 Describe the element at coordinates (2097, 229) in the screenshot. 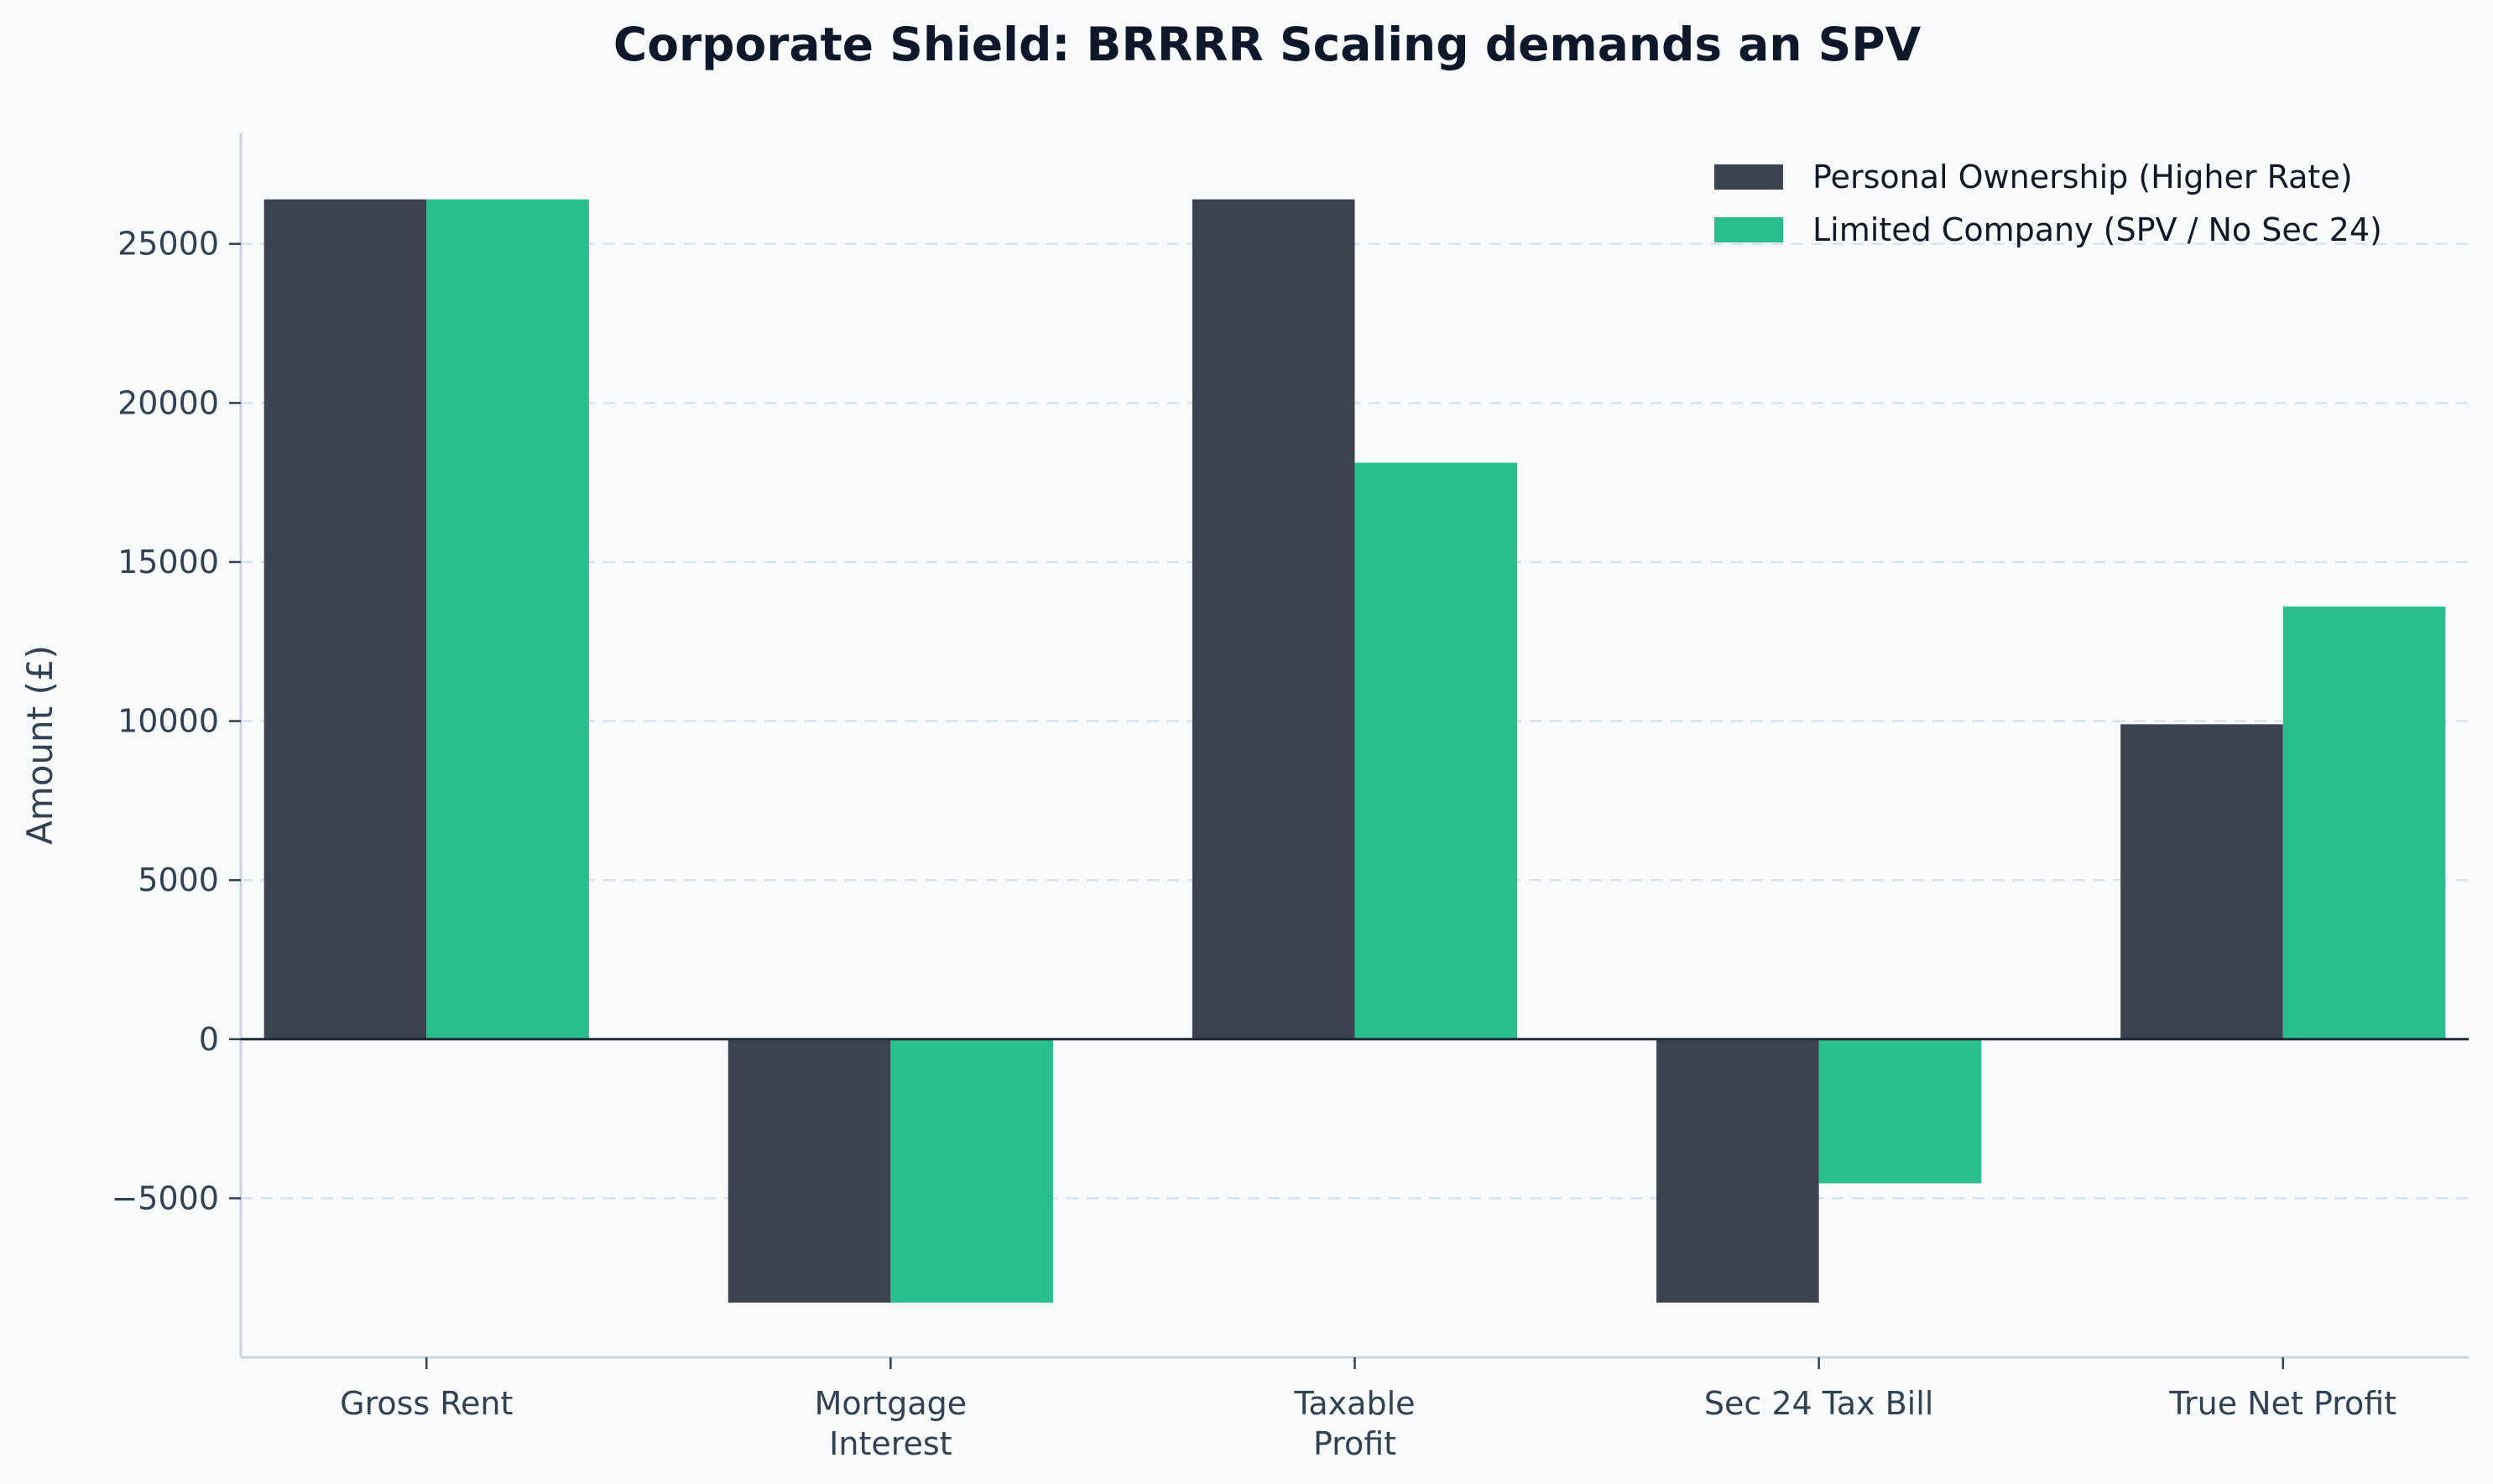

I see `legend-label: Limited Company (SPV / No Sec 24)` at that location.